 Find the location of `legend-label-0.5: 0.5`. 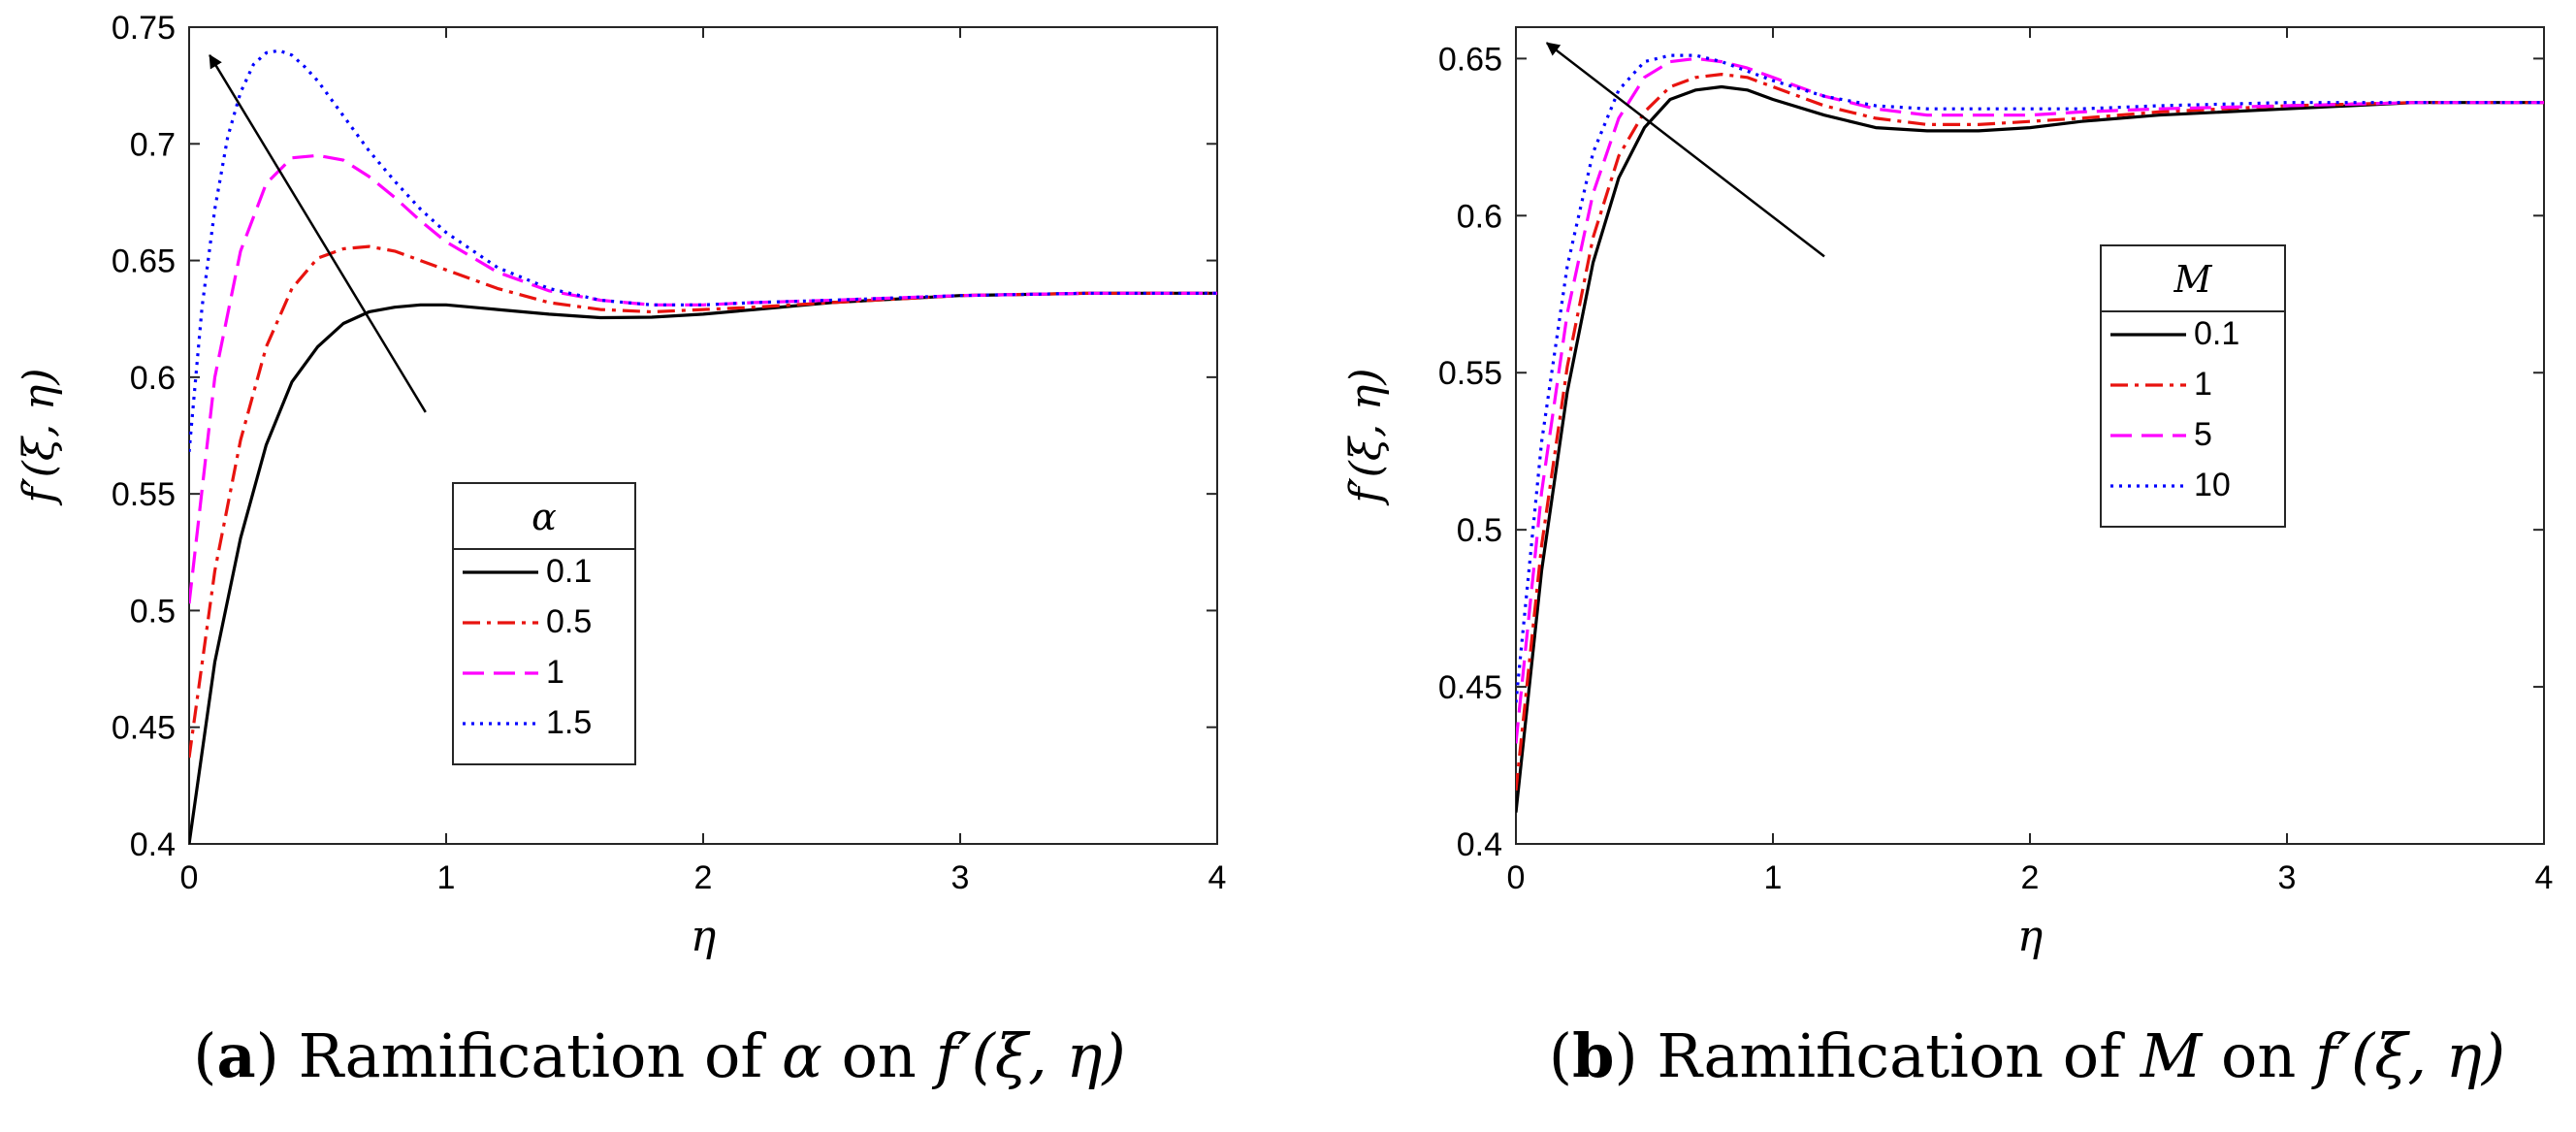

legend-label-0.5: 0.5 is located at coordinates (569, 621).